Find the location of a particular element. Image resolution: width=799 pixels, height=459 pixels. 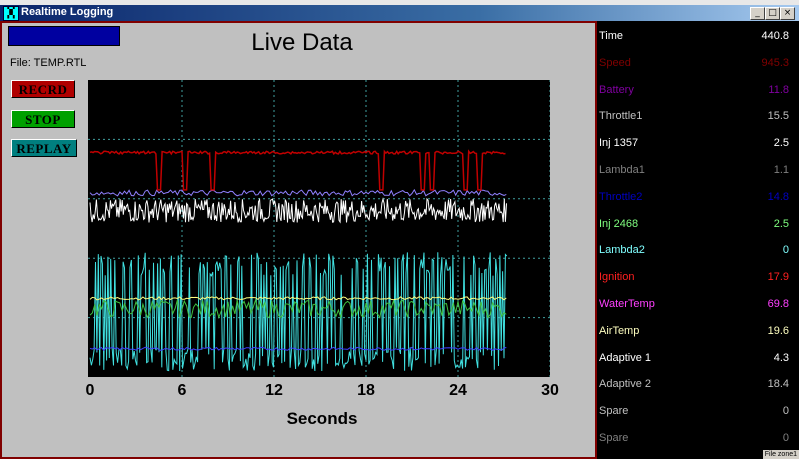

record-button: RECRD is located at coordinates (43, 89).